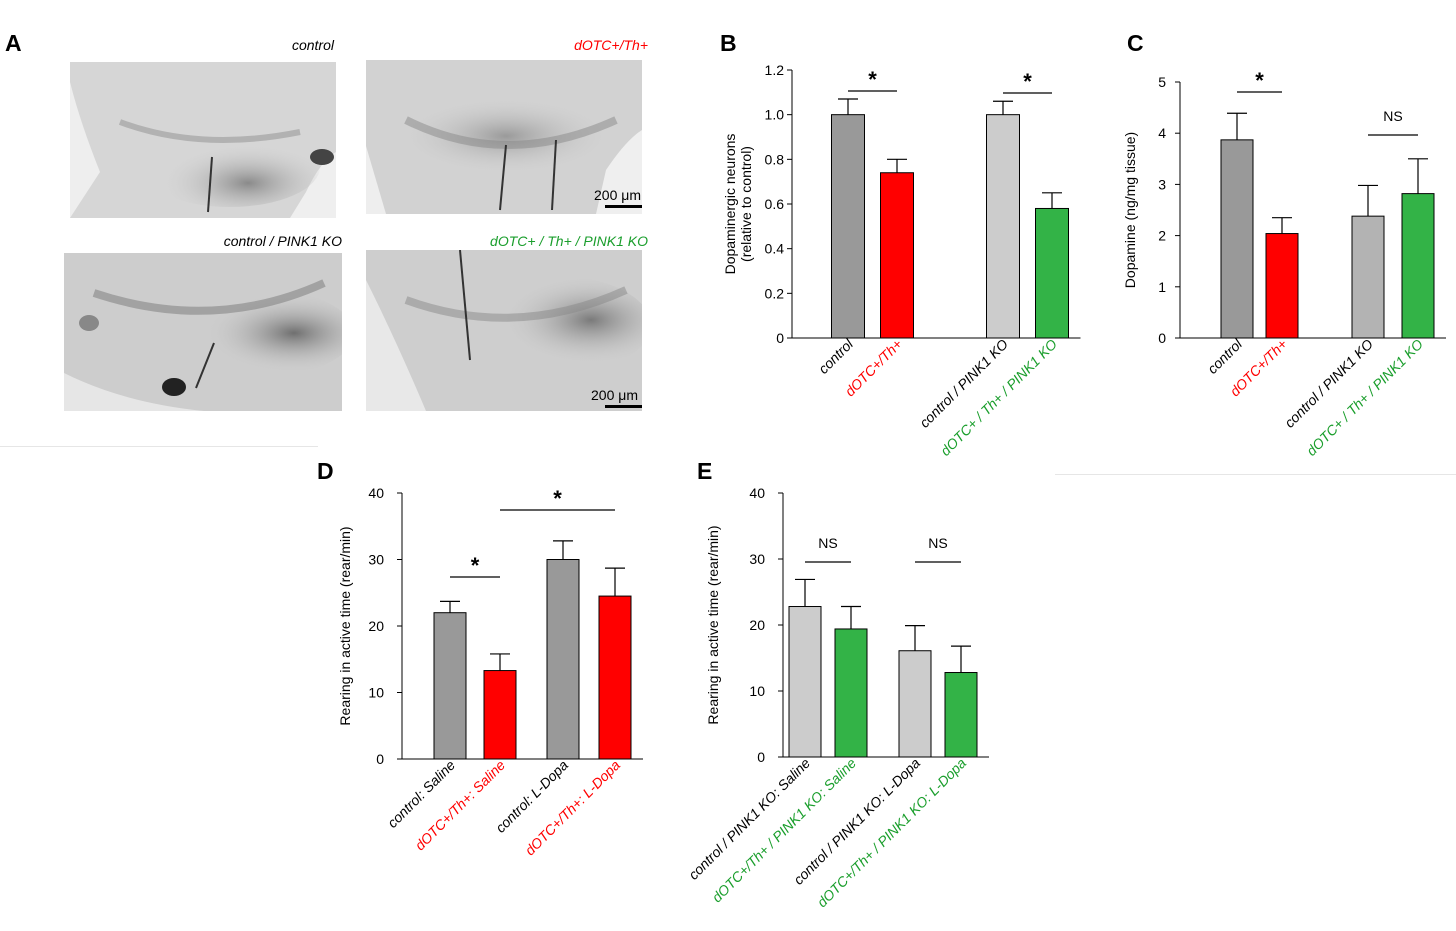  I want to click on scale-label-bottom: 200 μm, so click(614, 395).